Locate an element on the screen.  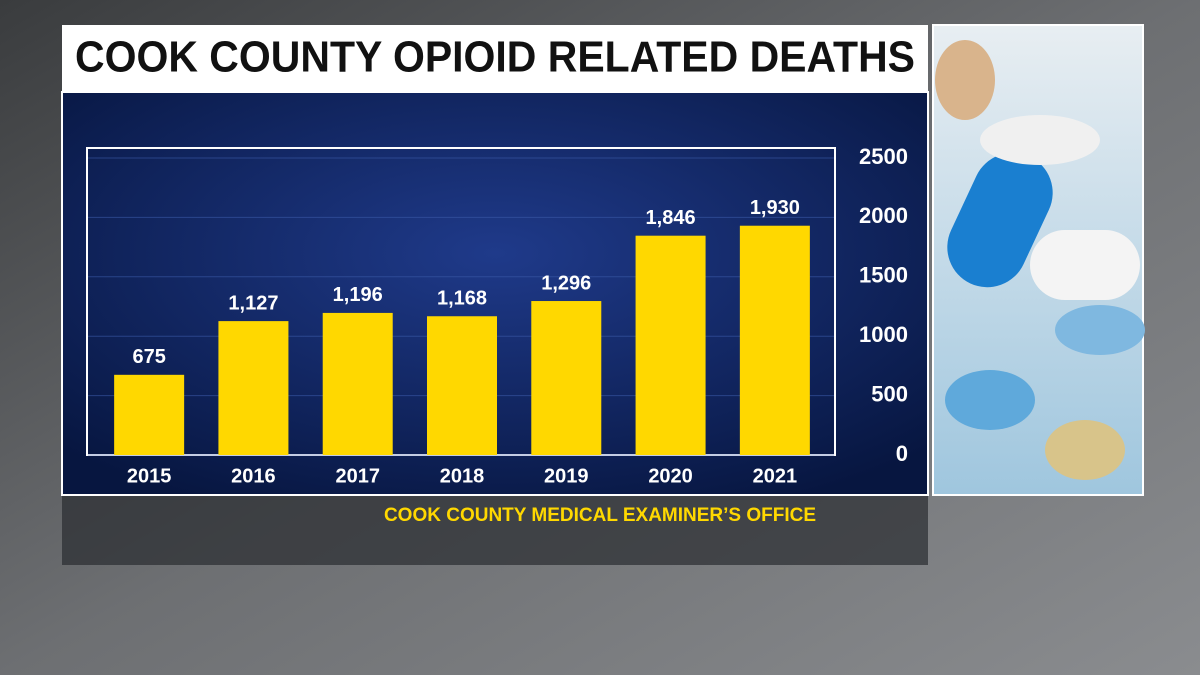
value-label: 1,196 is located at coordinates (358, 295).